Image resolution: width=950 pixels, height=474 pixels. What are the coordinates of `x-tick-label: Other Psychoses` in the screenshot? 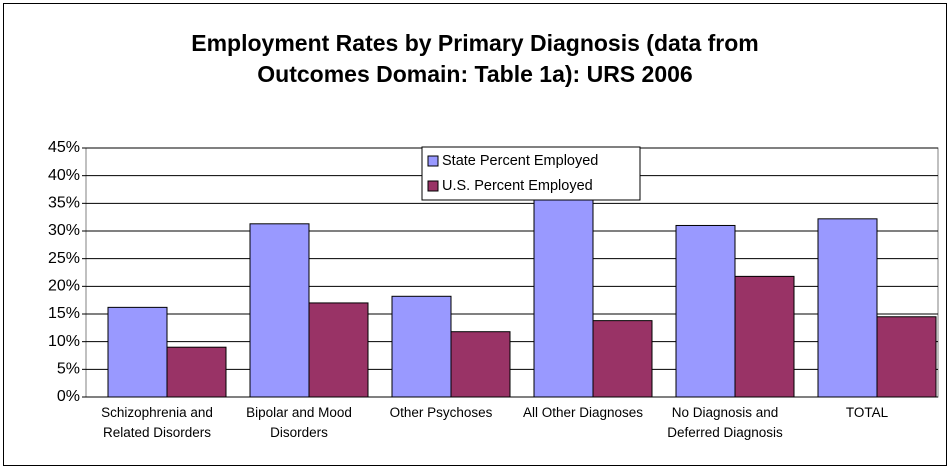 It's located at (441, 412).